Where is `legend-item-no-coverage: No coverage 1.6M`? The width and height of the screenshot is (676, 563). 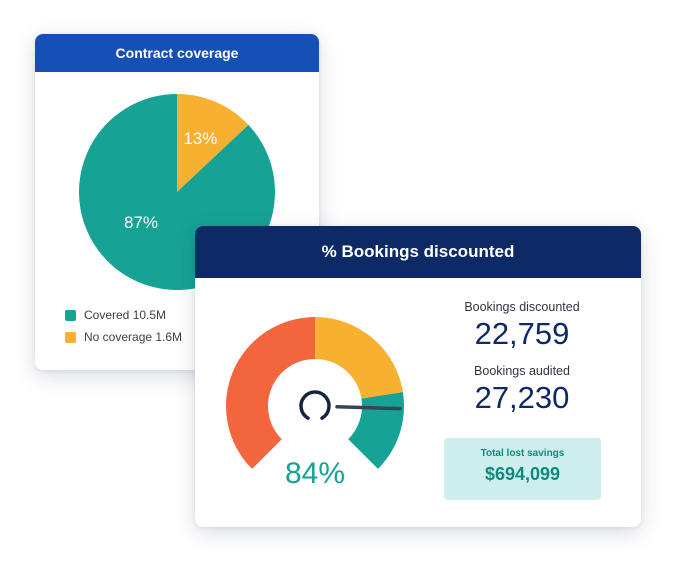
legend-item-no-coverage: No coverage 1.6M is located at coordinates (123, 337).